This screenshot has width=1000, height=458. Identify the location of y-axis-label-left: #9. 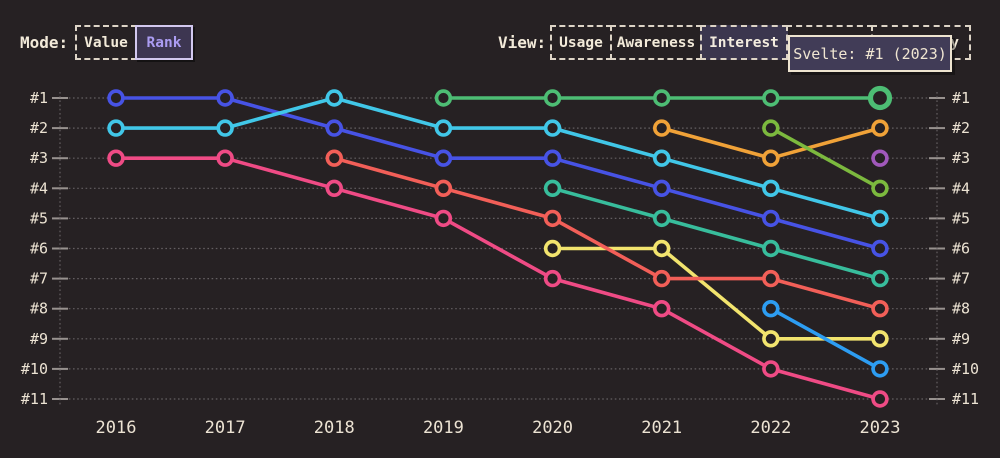
(39, 339).